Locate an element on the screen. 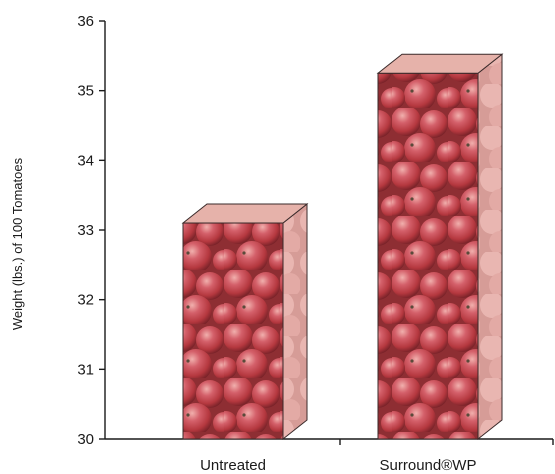  y-axis-title: Weight (lbs.) of 100 Tomatoes is located at coordinates (17, 243).